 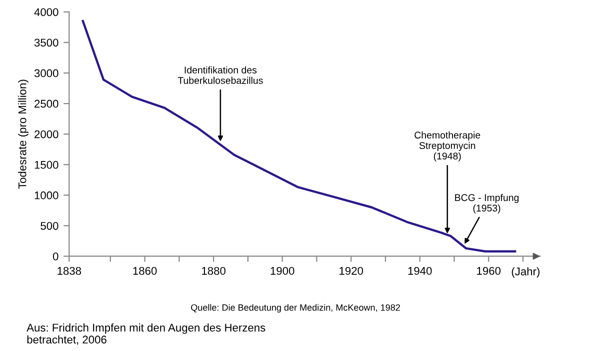 I want to click on y-tick-label: 1500, so click(x=46, y=164).